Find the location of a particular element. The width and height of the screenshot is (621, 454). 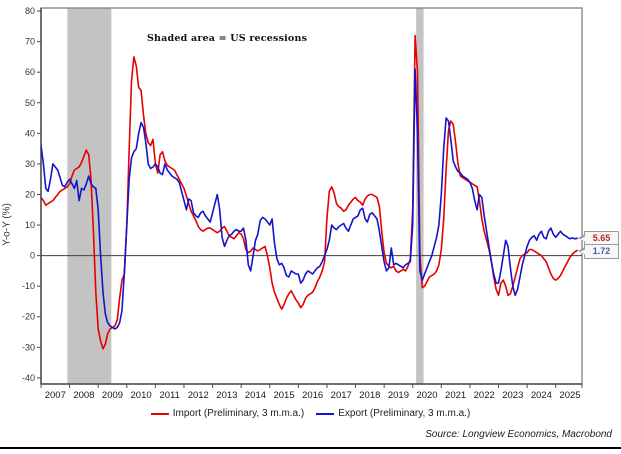

export-line-swatch-icon is located at coordinates (325, 413).